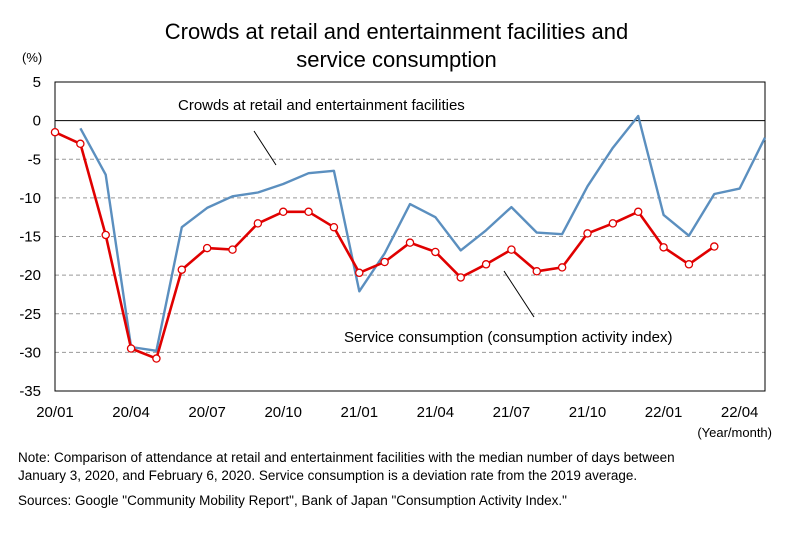 The height and width of the screenshot is (539, 793). I want to click on service-annotation-leader, so click(519, 294).